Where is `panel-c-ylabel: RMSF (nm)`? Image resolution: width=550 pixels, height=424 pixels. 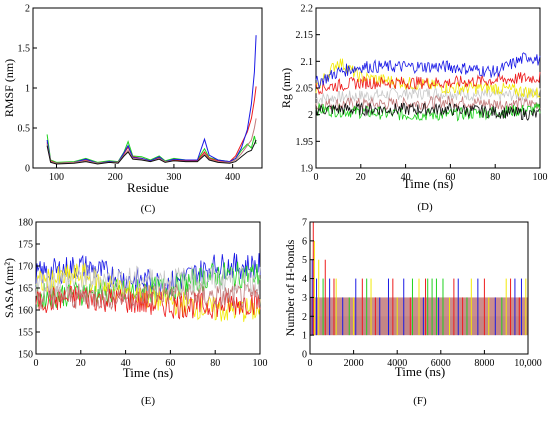 panel-c-ylabel: RMSF (nm) is located at coordinates (9, 88).